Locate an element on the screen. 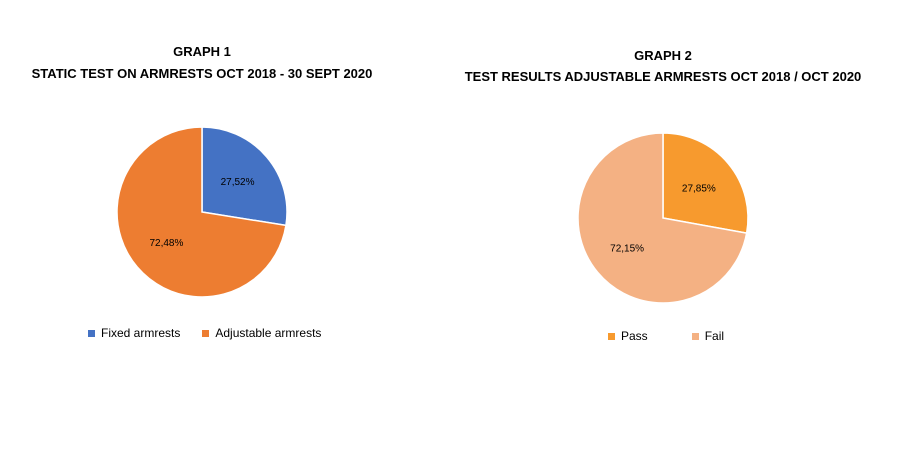  legend-label: Pass is located at coordinates (634, 336).